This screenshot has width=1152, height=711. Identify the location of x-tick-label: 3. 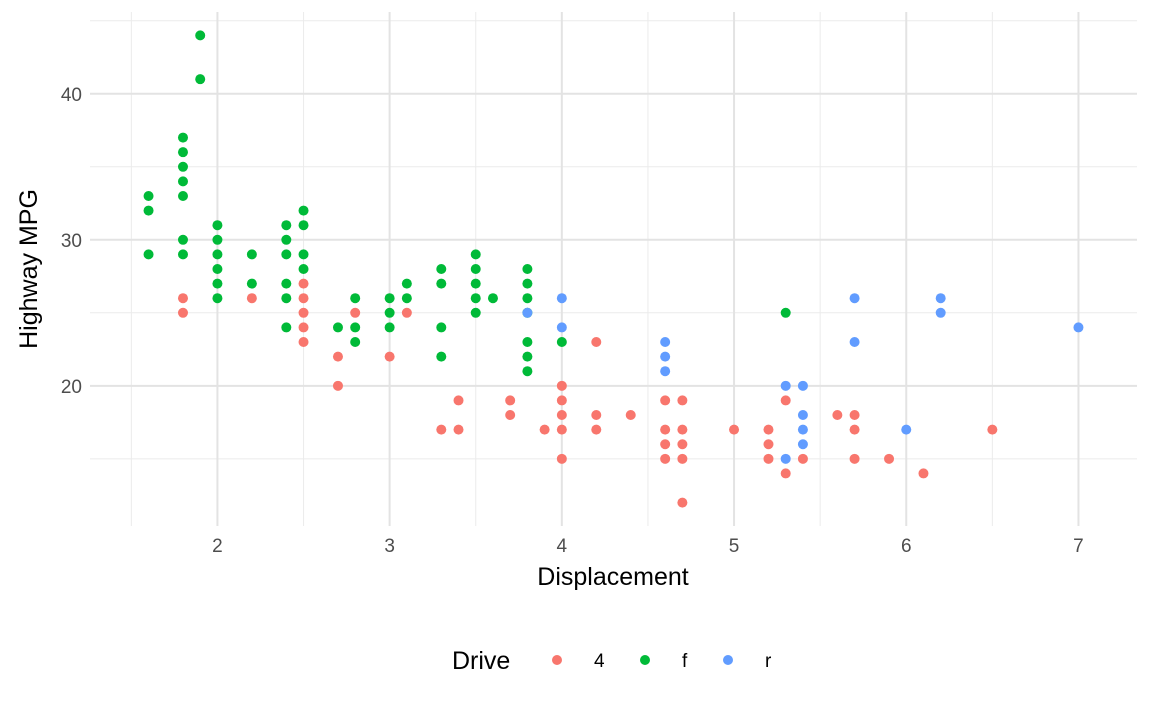
(389, 546).